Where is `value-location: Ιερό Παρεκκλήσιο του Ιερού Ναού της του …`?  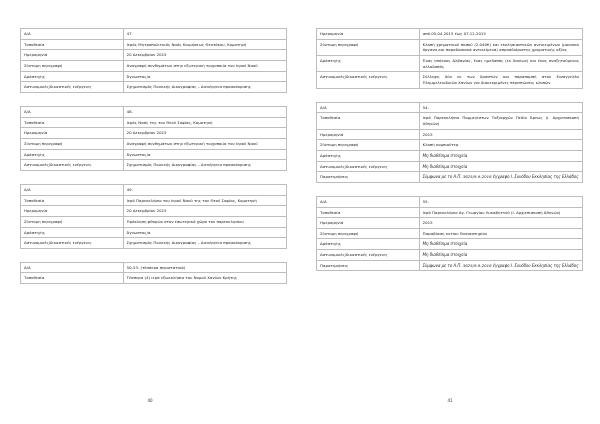 value-location: Ιερό Παρεκκλήσιο του Ιερού Ναού της του … is located at coordinates (204, 200).